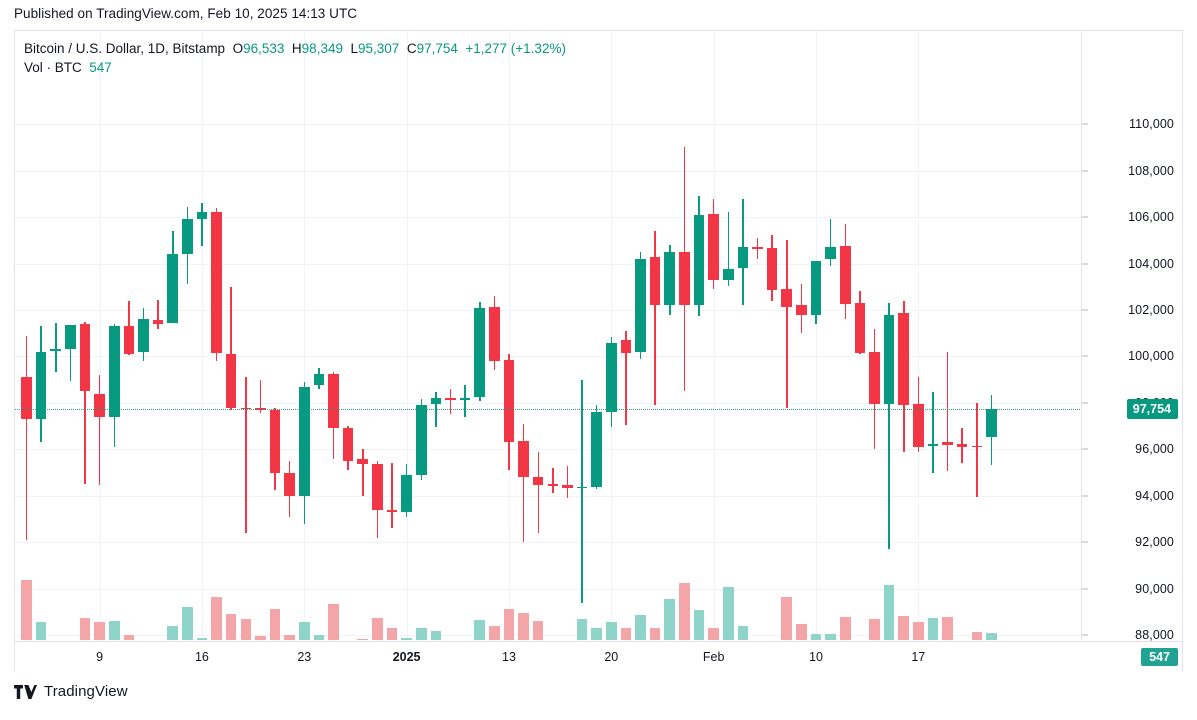  What do you see at coordinates (598, 656) in the screenshot?
I see `time-axis: 9 16 23 2025 13 20 Feb 10 17` at bounding box center [598, 656].